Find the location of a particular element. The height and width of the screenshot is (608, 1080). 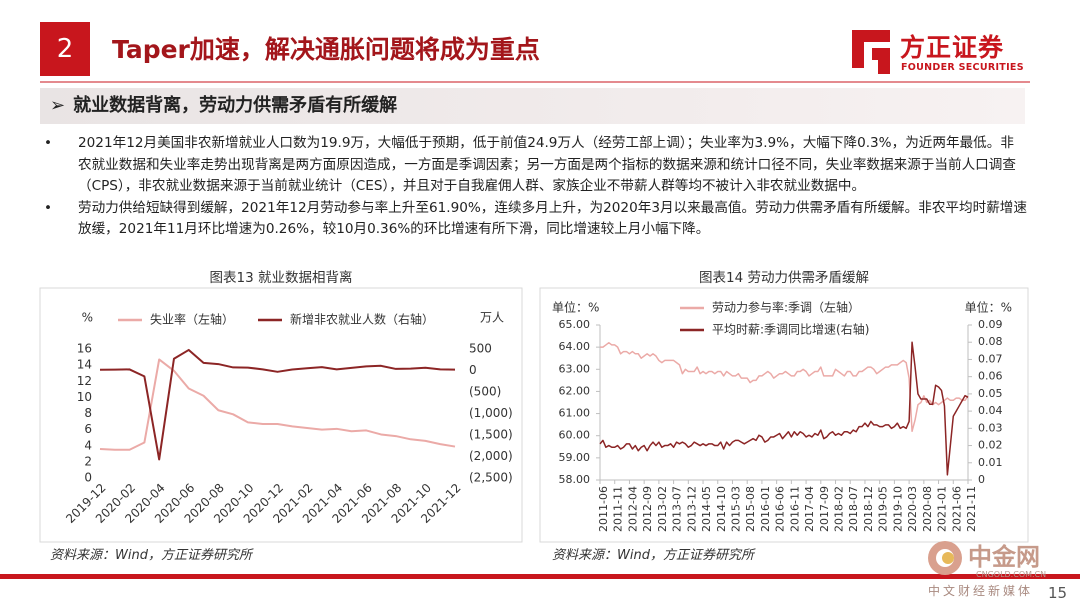

x-tick-label: 2016-11 is located at coordinates (794, 509).